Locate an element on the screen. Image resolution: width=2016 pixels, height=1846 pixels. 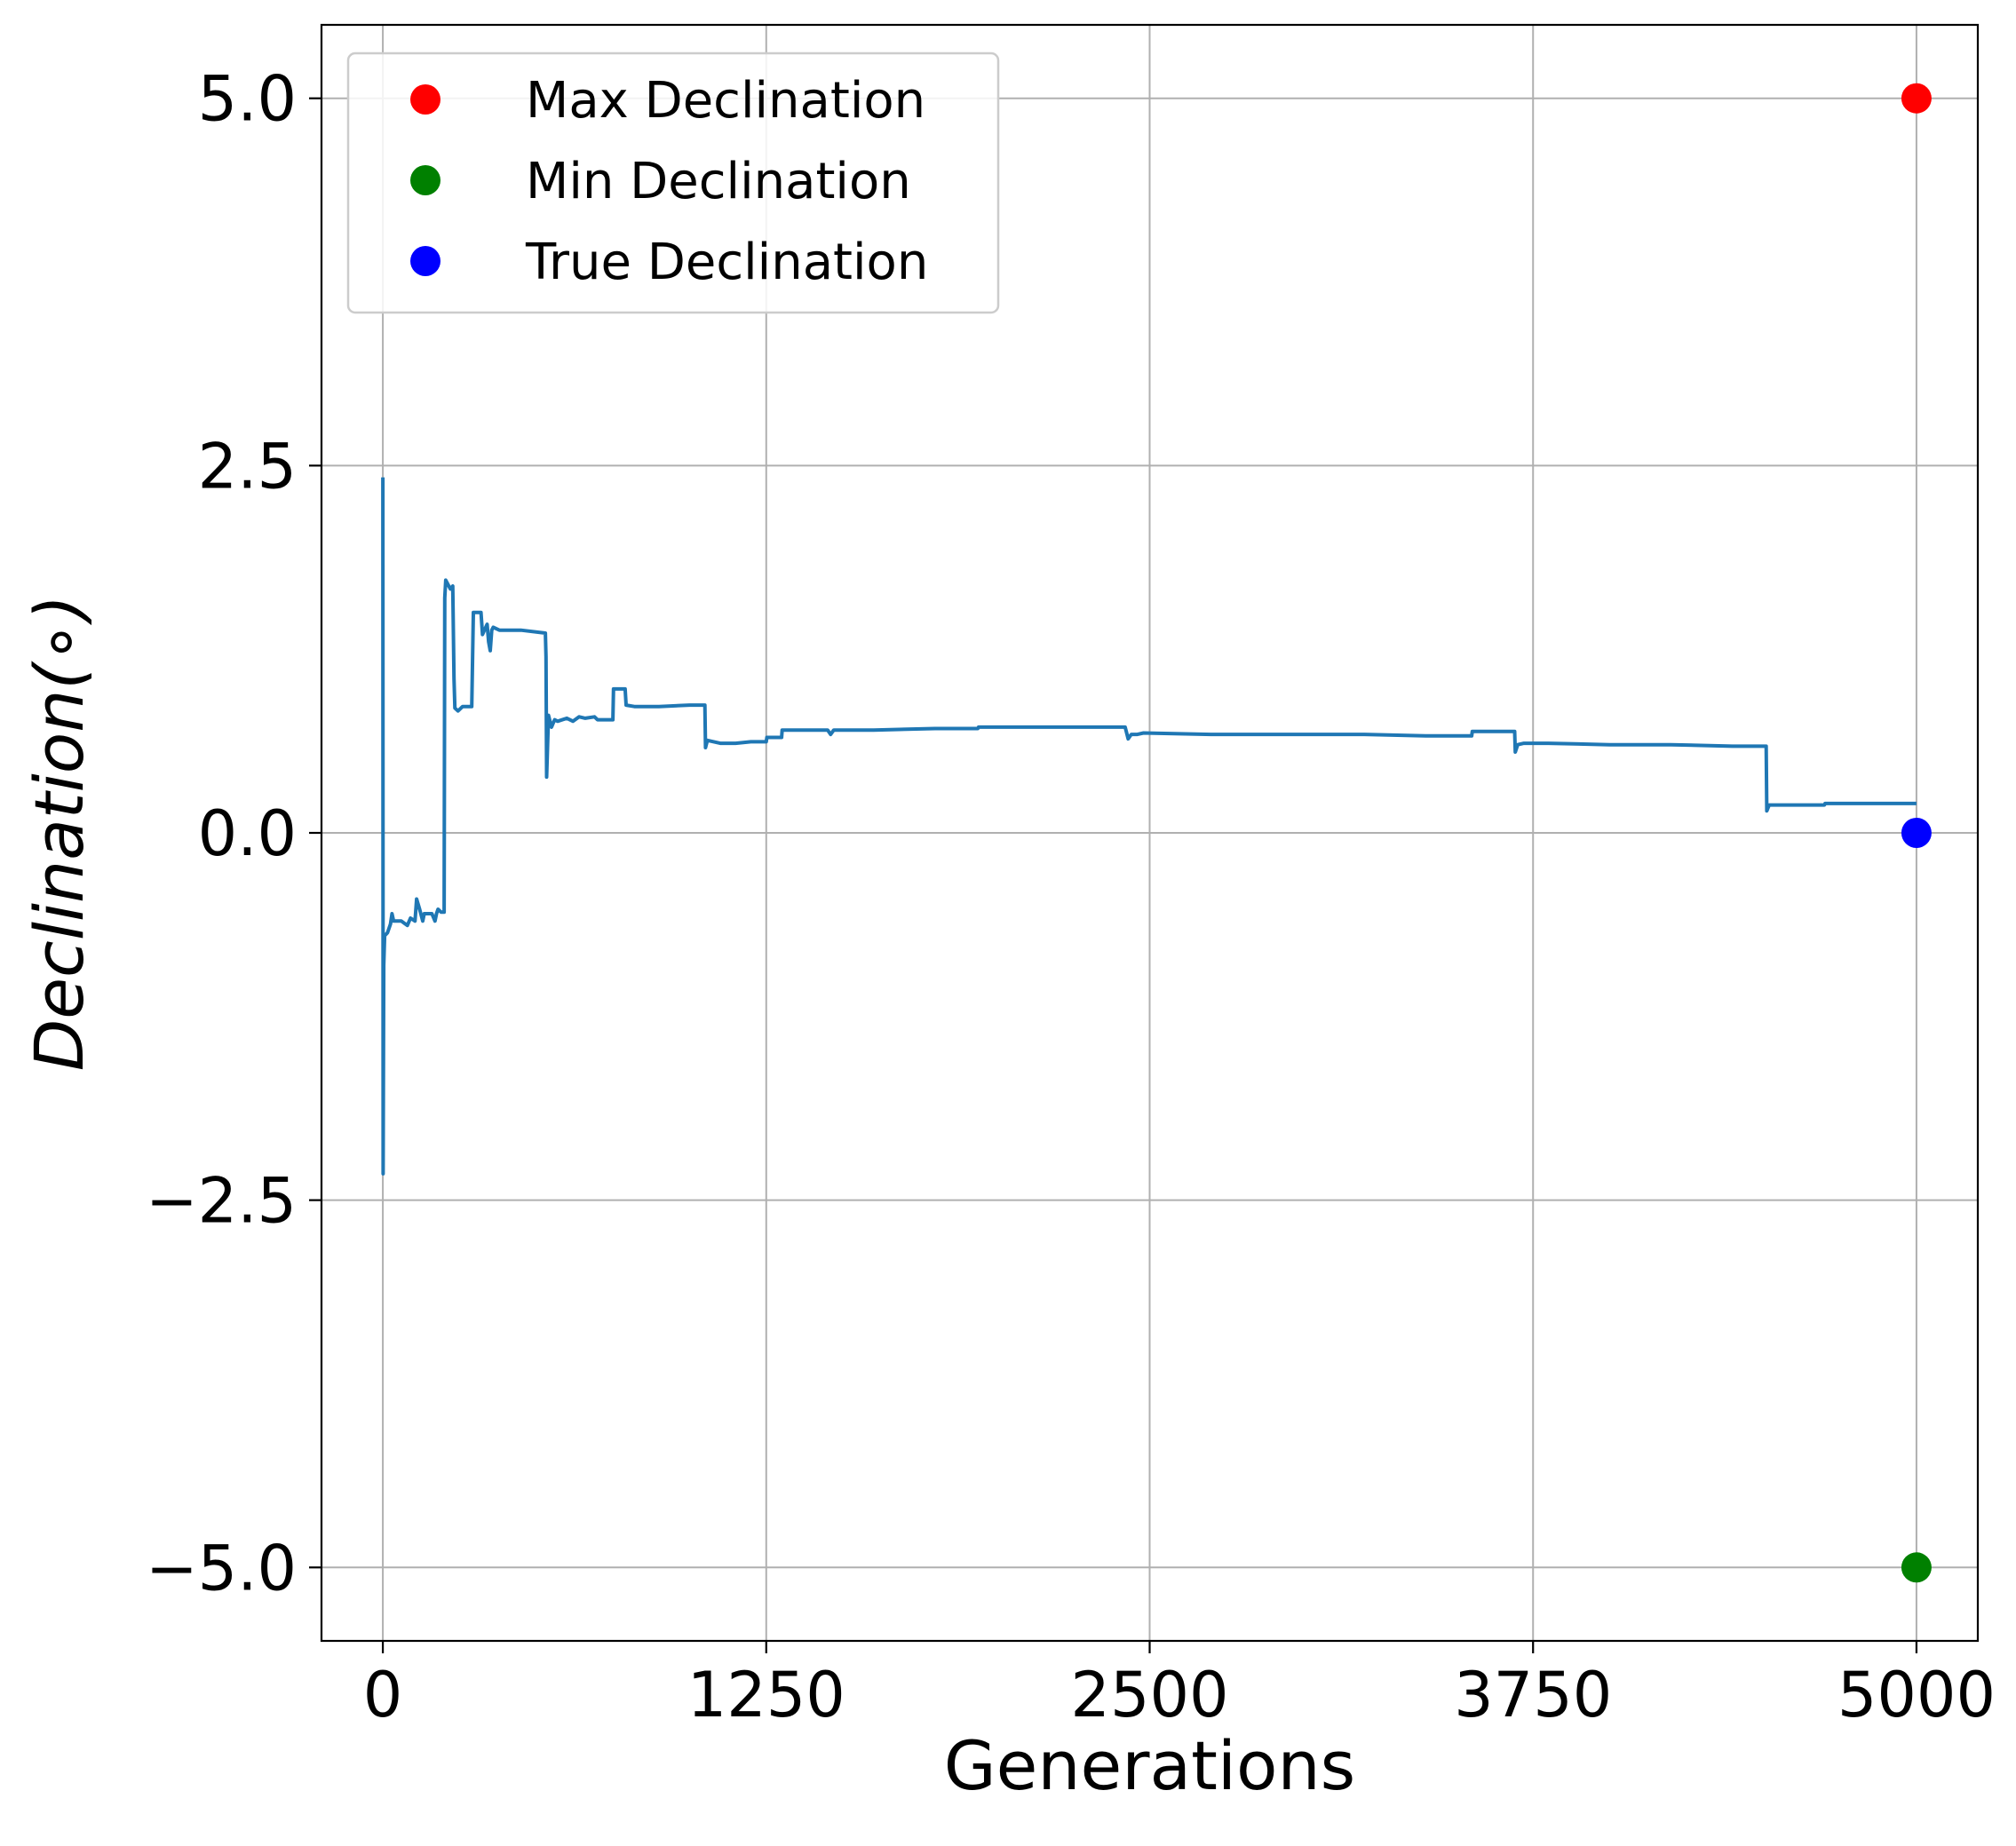
true-declination-marker is located at coordinates (1916, 833).